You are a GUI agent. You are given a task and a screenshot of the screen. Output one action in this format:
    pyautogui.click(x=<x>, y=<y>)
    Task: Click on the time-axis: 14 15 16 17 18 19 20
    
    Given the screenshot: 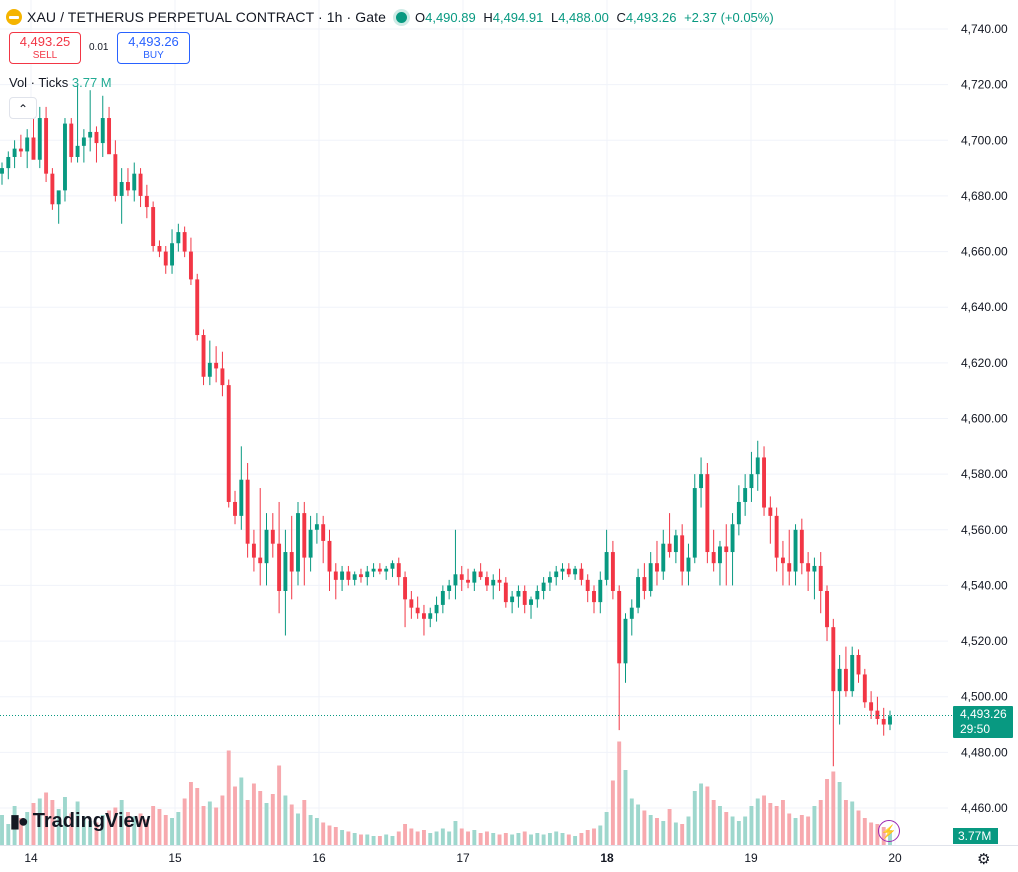 What is the action you would take?
    pyautogui.click(x=463, y=858)
    